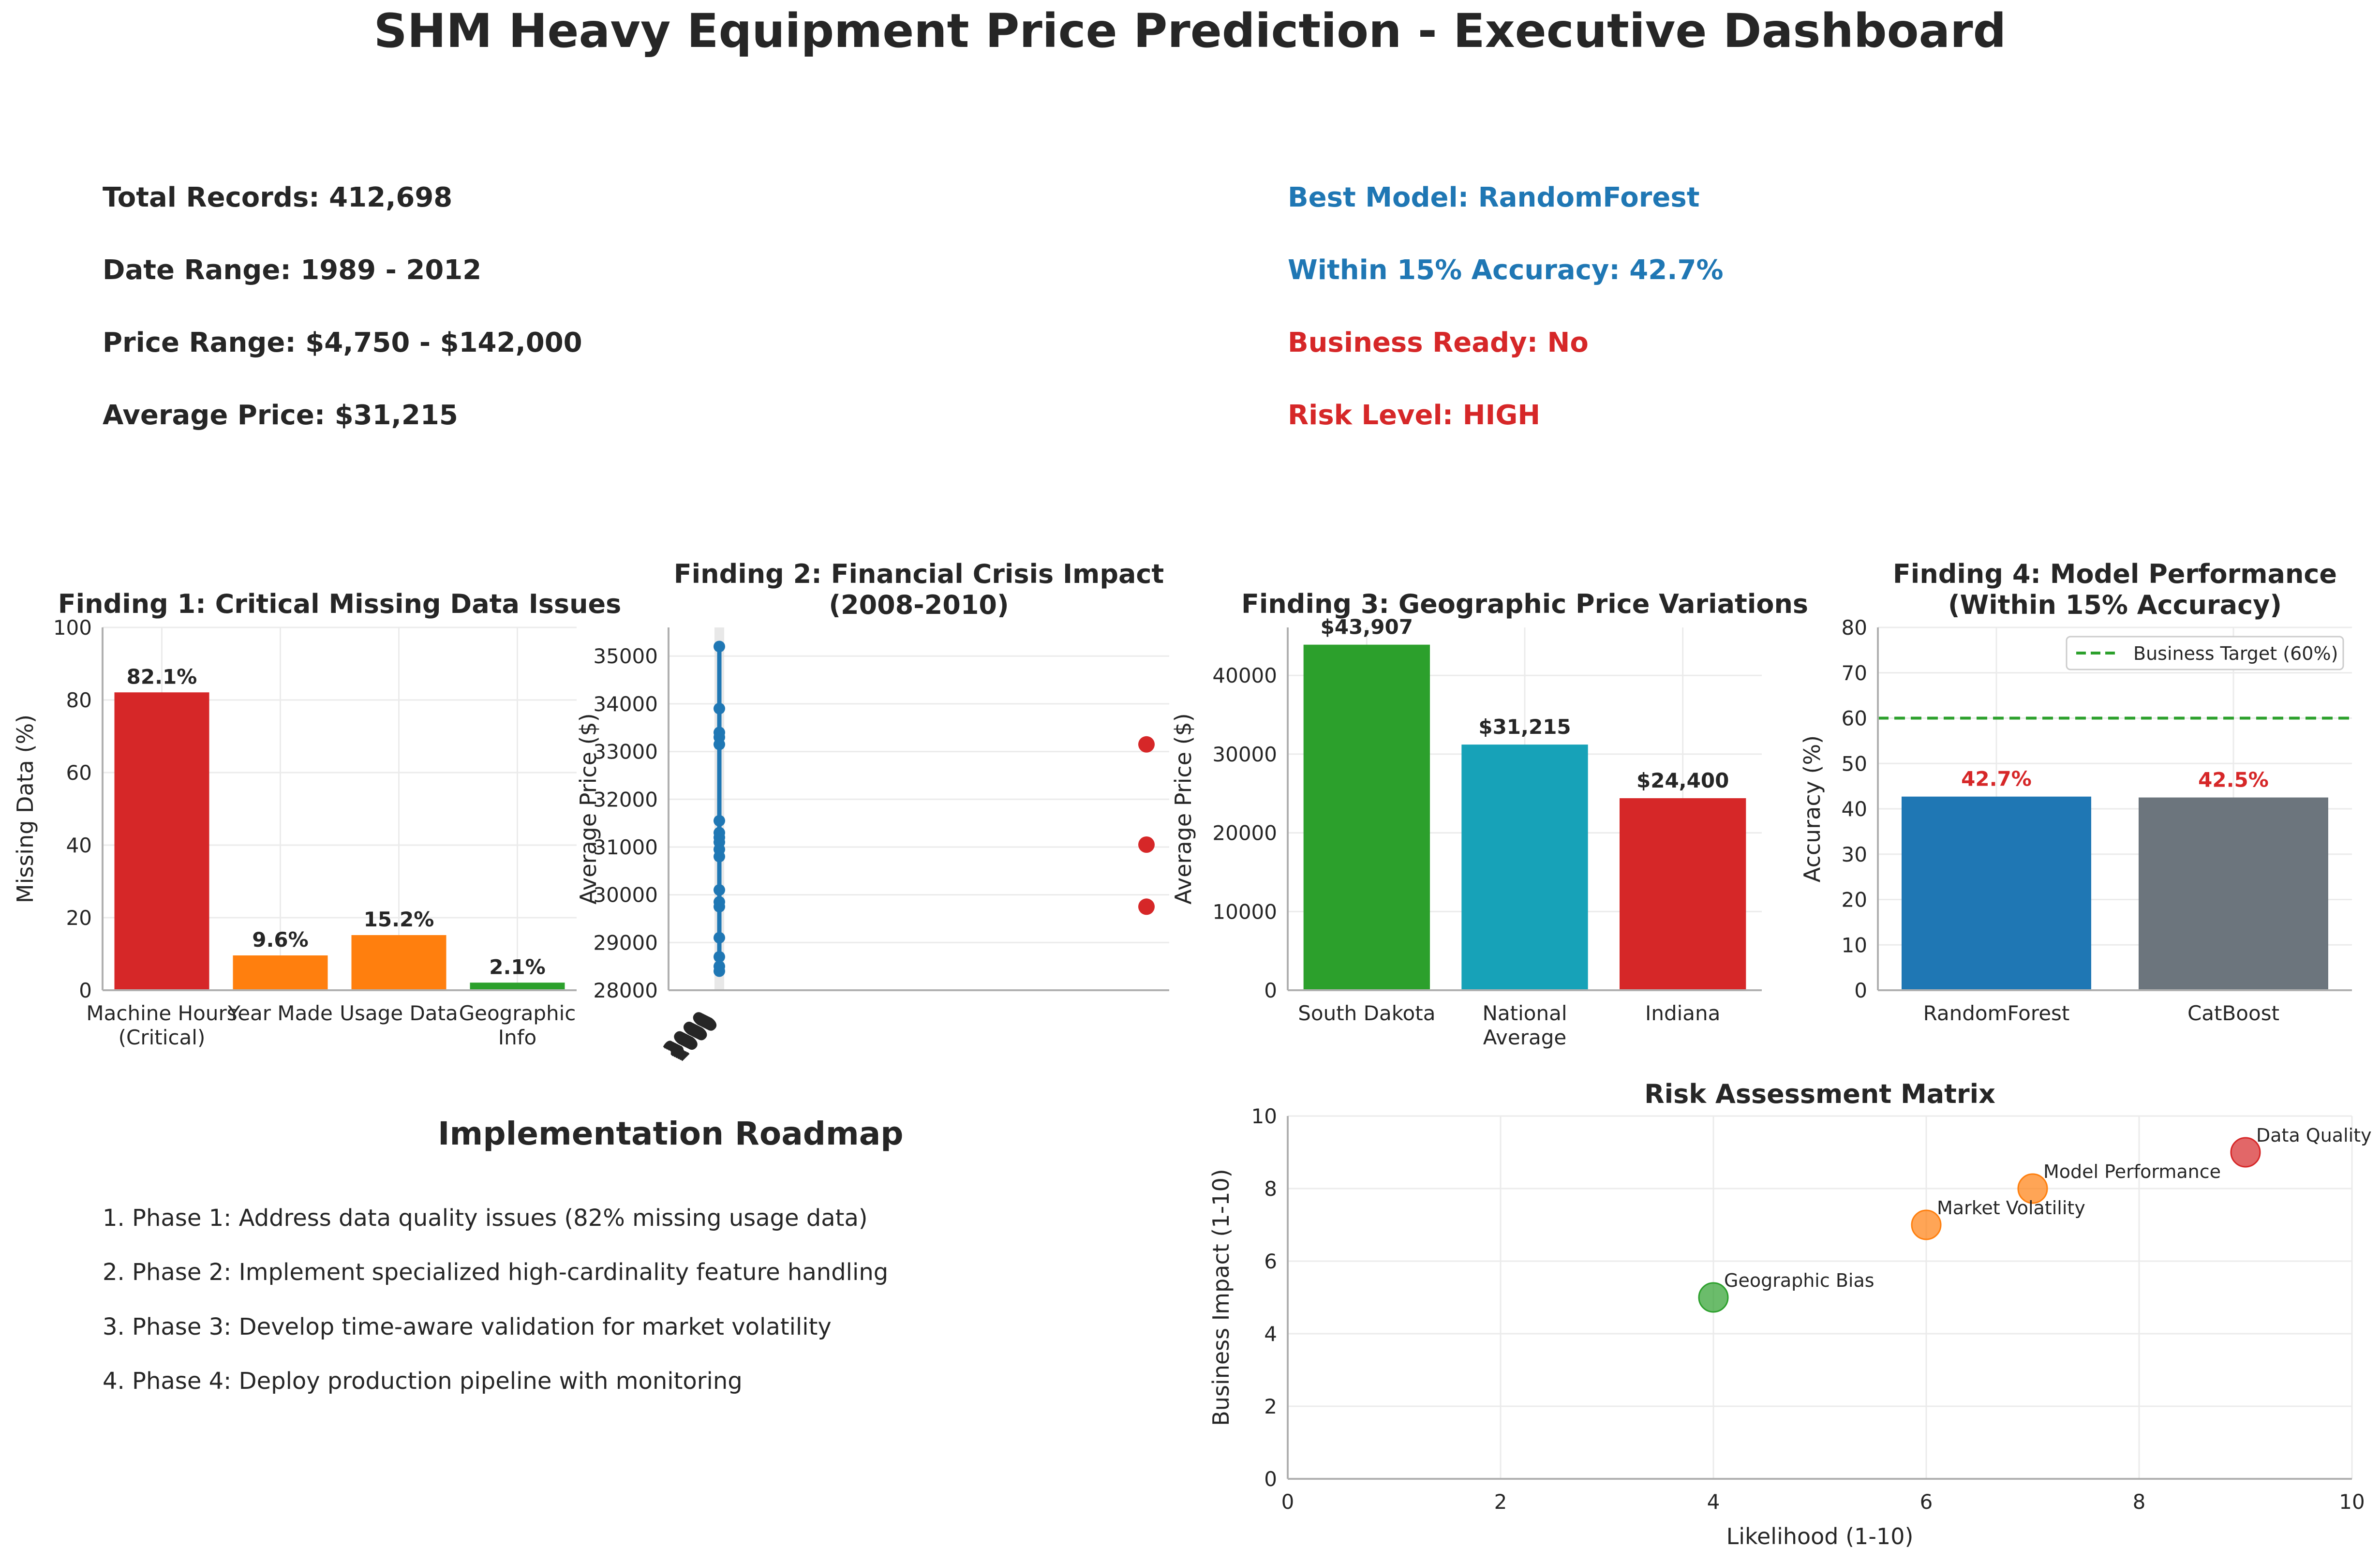 This screenshot has height=1563, width=2380. I want to click on x-tick-label: South Dakota, so click(1366, 1013).